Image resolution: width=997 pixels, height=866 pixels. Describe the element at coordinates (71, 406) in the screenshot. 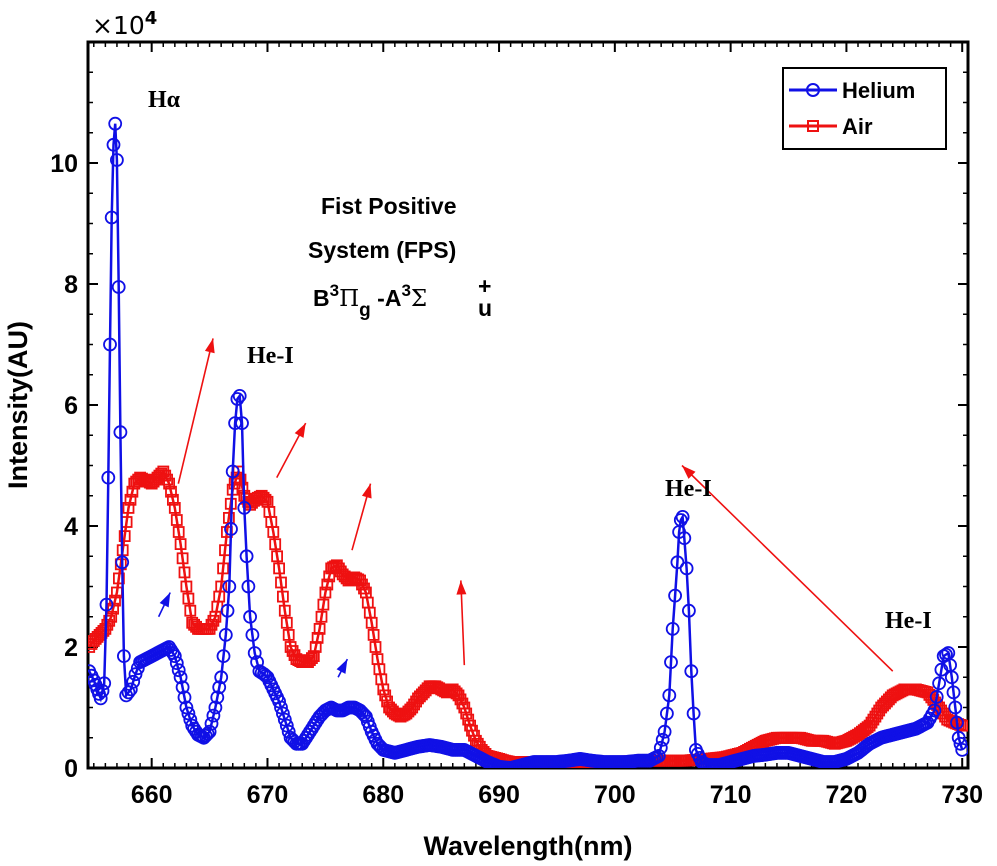

I see `y-tick-label: 6` at that location.